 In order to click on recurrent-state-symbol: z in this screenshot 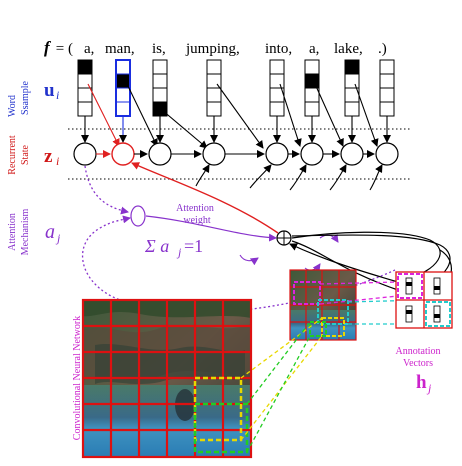, I will do `click(48, 156)`.